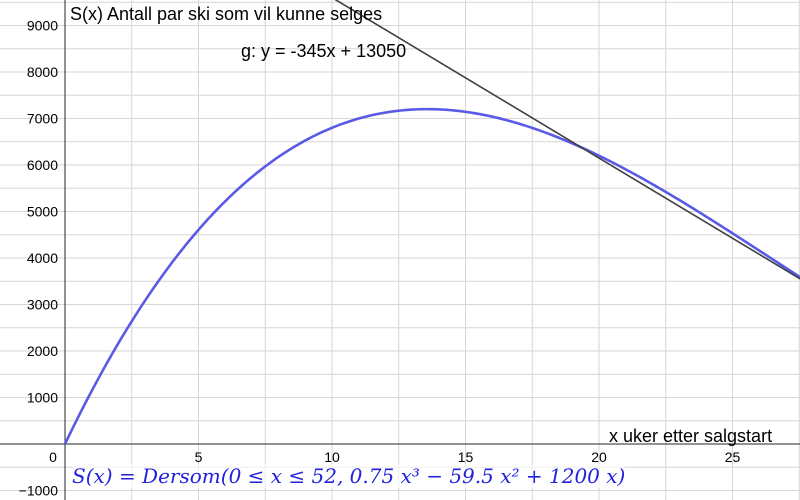 The width and height of the screenshot is (800, 500). What do you see at coordinates (42, 26) in the screenshot?
I see `y-tick-label: 9000` at bounding box center [42, 26].